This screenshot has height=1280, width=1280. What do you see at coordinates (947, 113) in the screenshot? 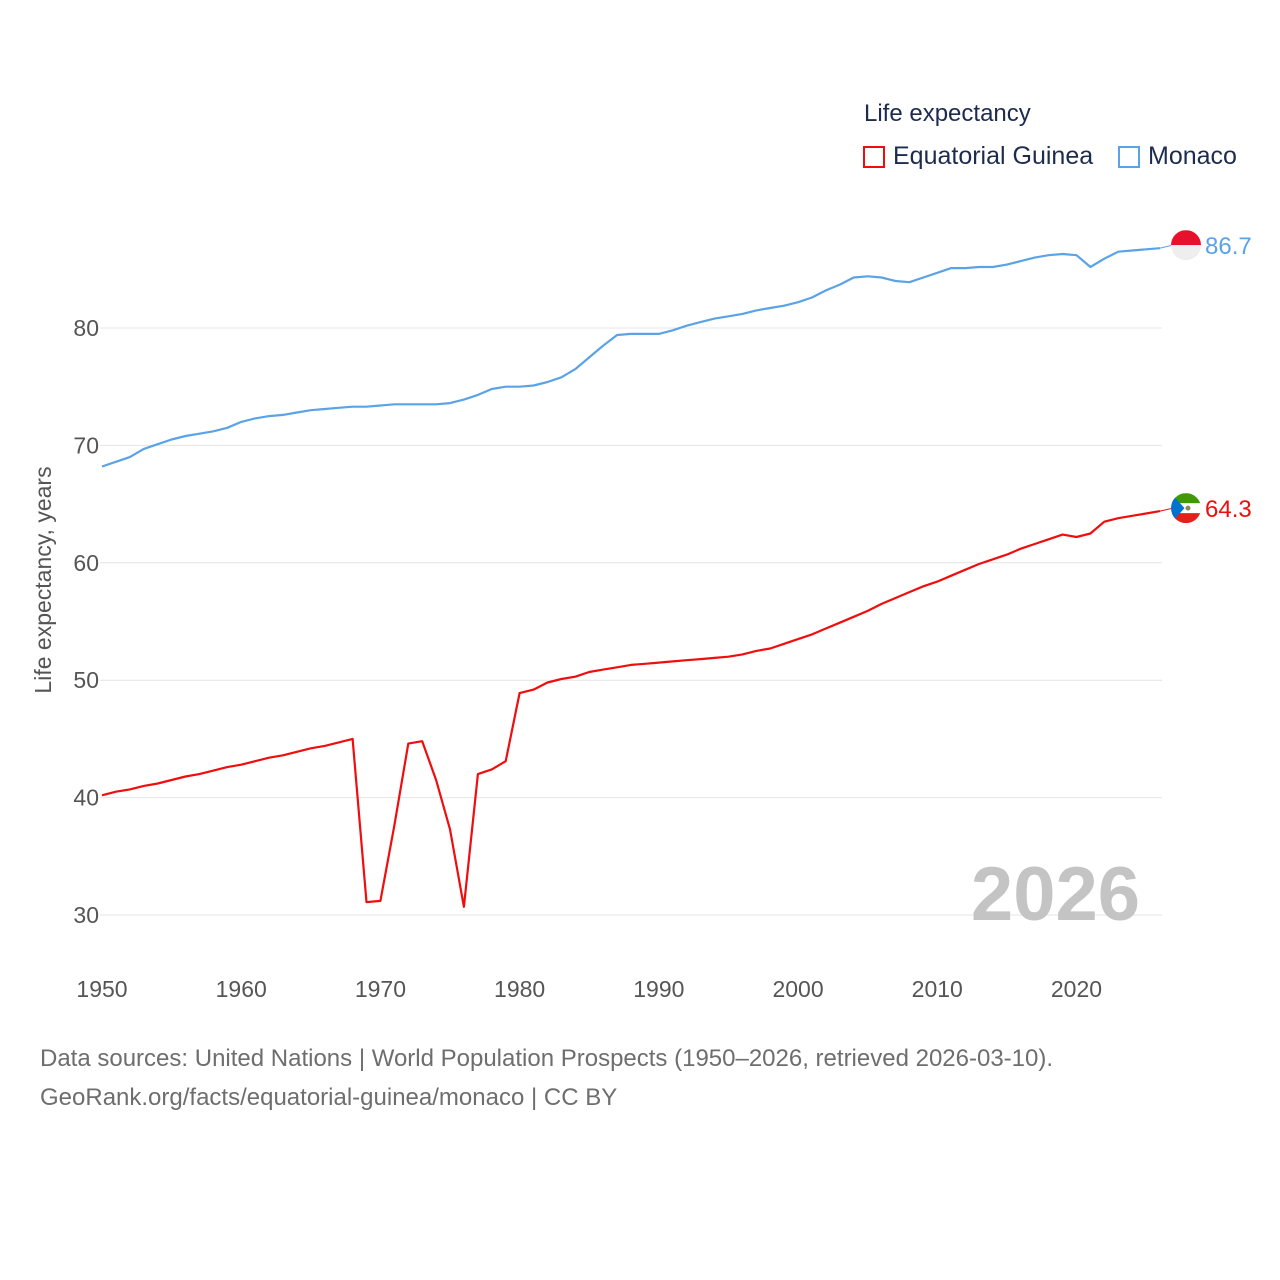
I see `legend-title: Life expectancy` at bounding box center [947, 113].